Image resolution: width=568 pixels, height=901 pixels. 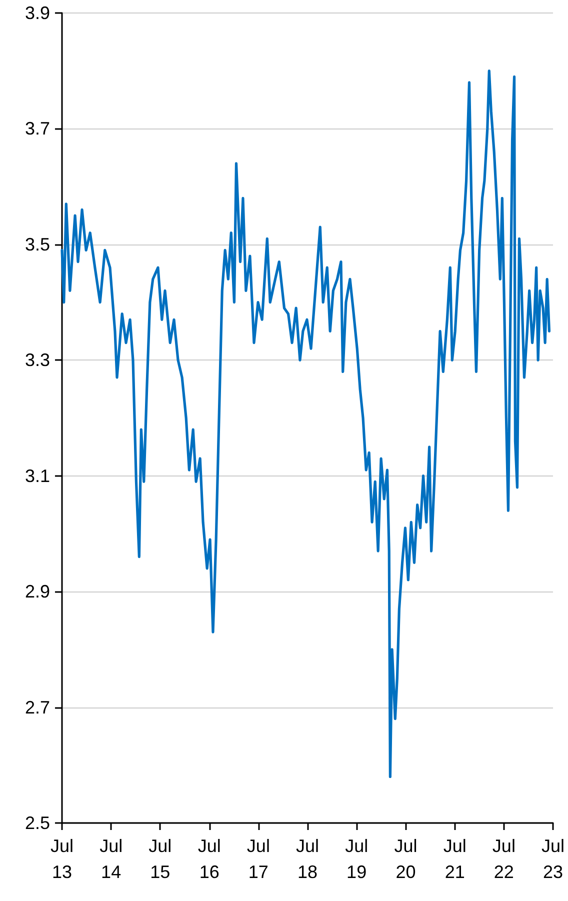 What do you see at coordinates (308, 859) in the screenshot?
I see `x-tick-label: Jul 18` at bounding box center [308, 859].